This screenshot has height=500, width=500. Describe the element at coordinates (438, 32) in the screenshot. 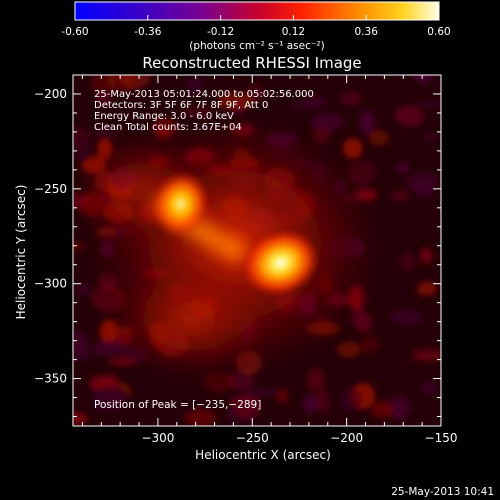

I see `colorbar-tick-label: 0.60` at that location.